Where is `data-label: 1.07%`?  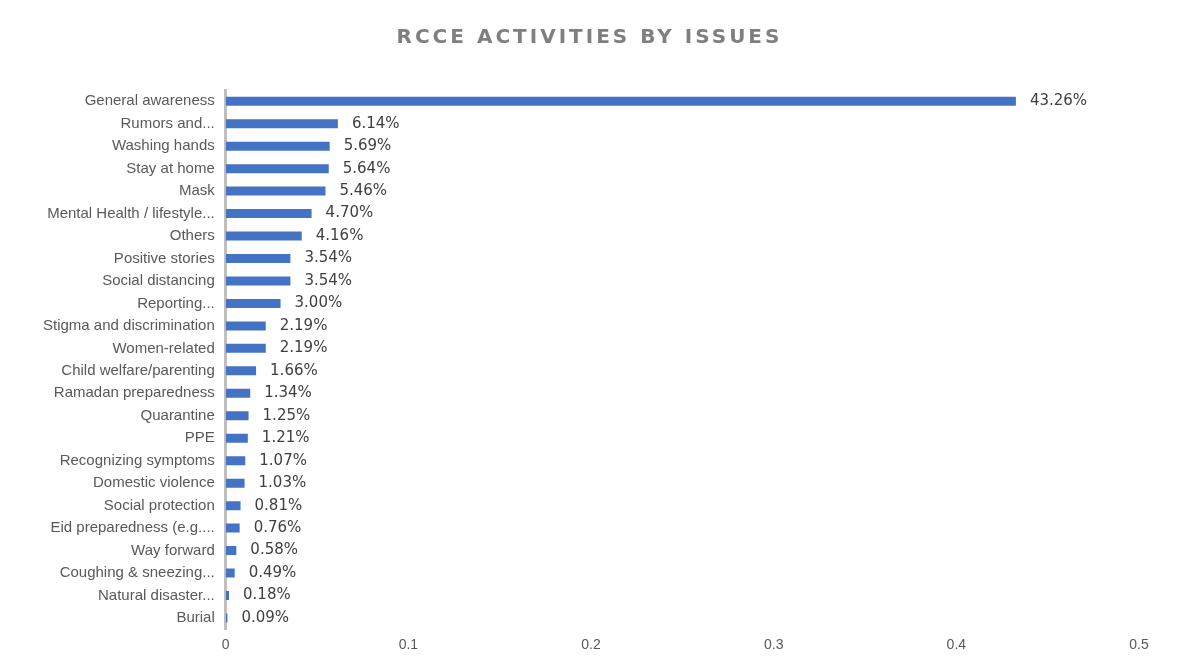 data-label: 1.07% is located at coordinates (283, 459).